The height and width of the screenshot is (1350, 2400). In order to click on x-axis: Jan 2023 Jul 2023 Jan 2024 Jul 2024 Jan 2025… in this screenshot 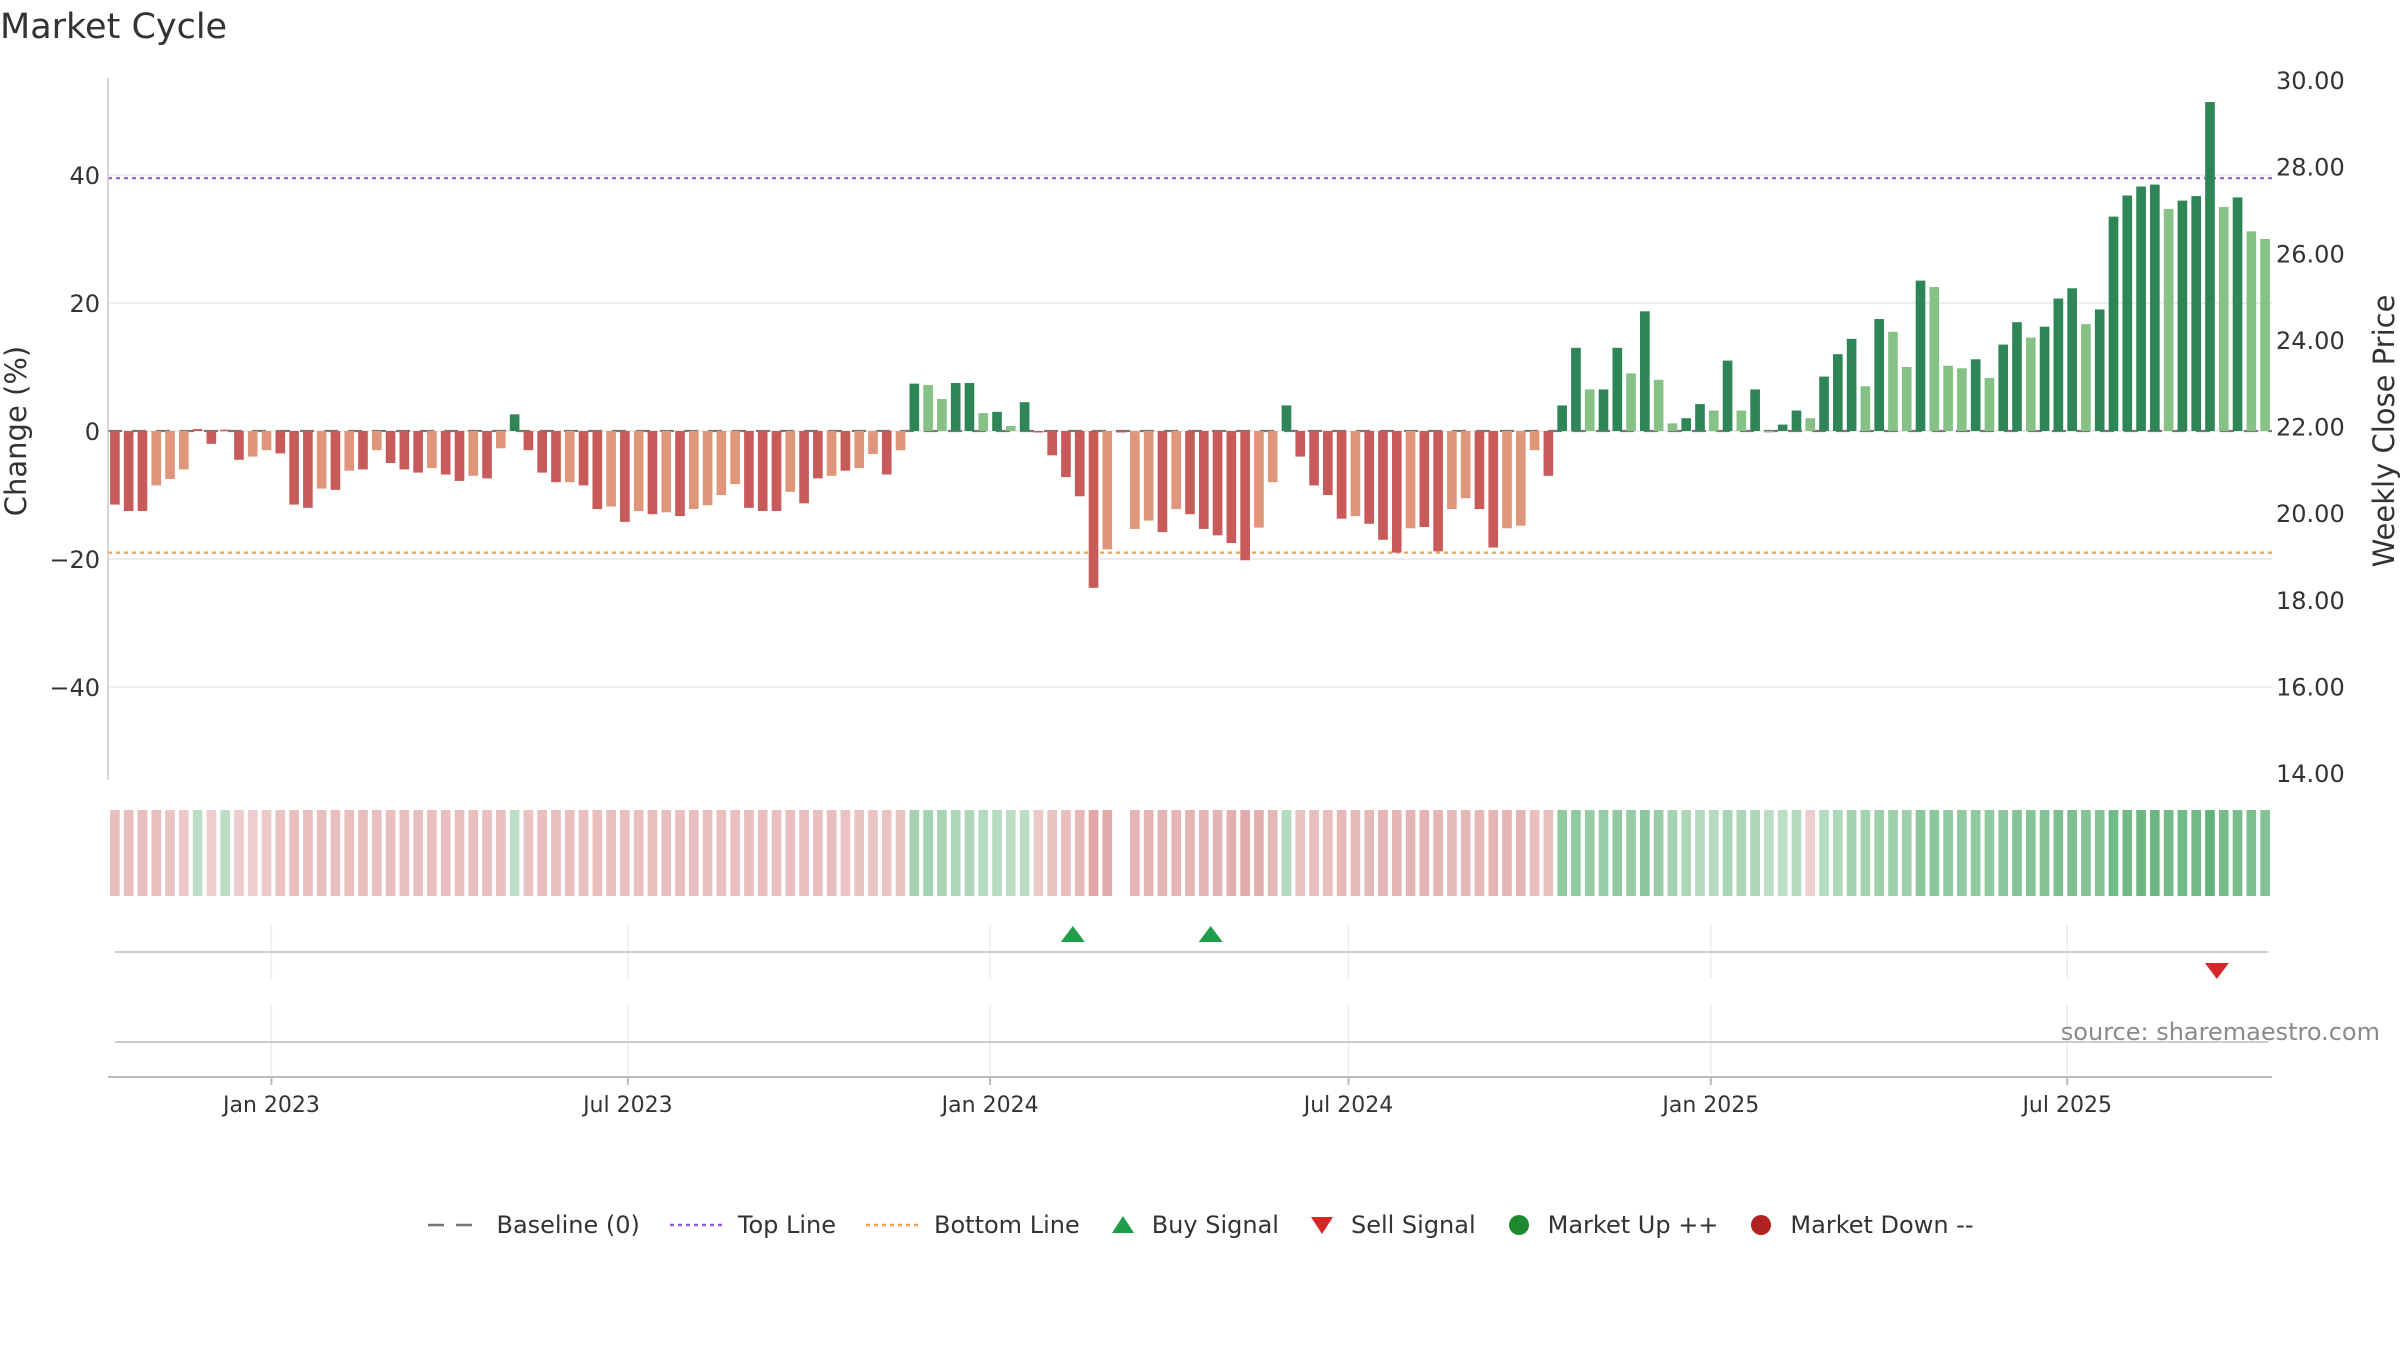, I will do `click(1190, 1097)`.